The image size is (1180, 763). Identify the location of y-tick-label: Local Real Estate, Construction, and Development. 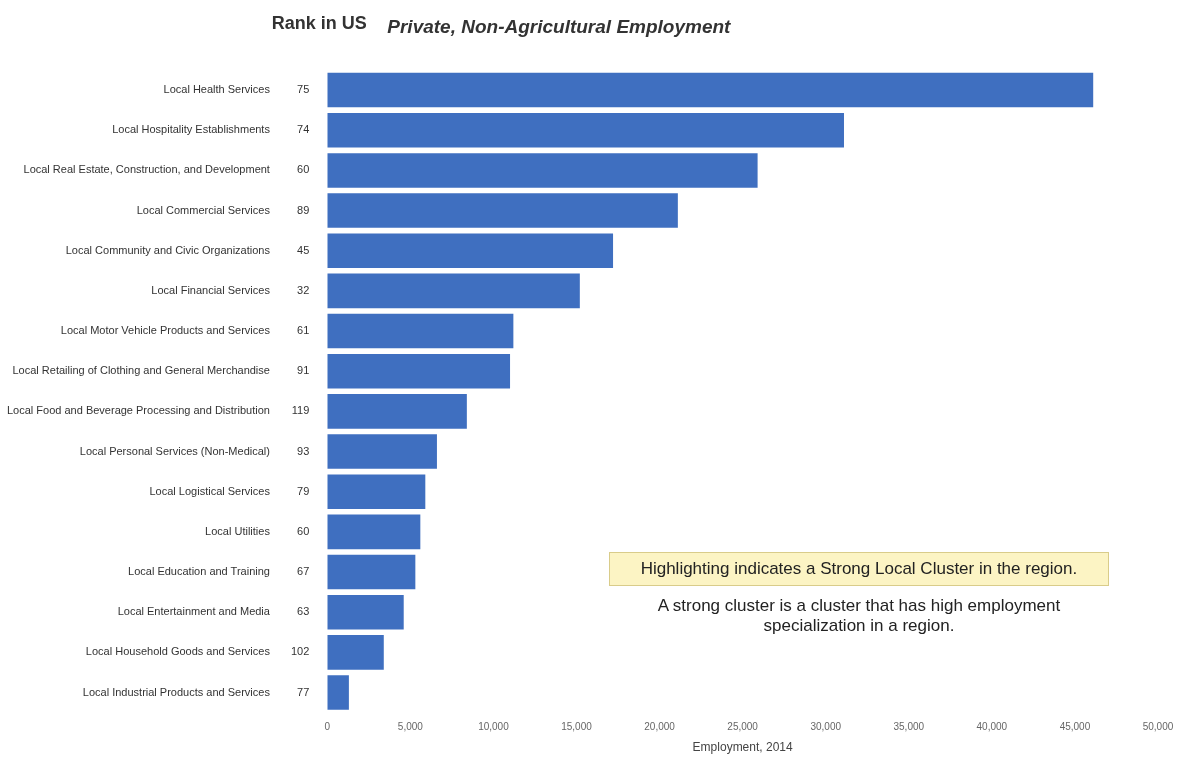
(146, 169).